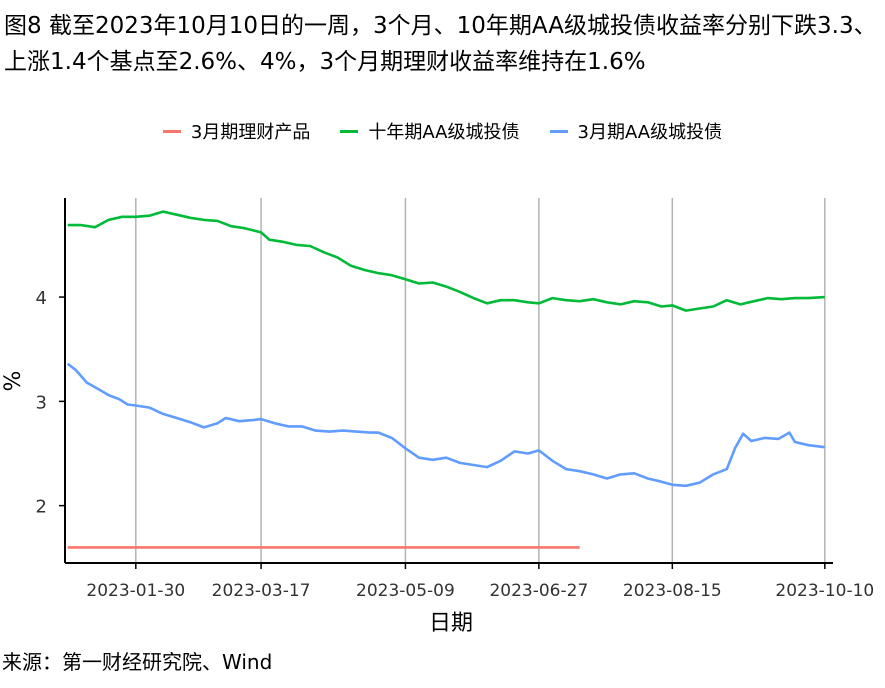 This screenshot has height=688, width=885. What do you see at coordinates (23, 26) in the screenshot?
I see `figure-label: 图8` at bounding box center [23, 26].